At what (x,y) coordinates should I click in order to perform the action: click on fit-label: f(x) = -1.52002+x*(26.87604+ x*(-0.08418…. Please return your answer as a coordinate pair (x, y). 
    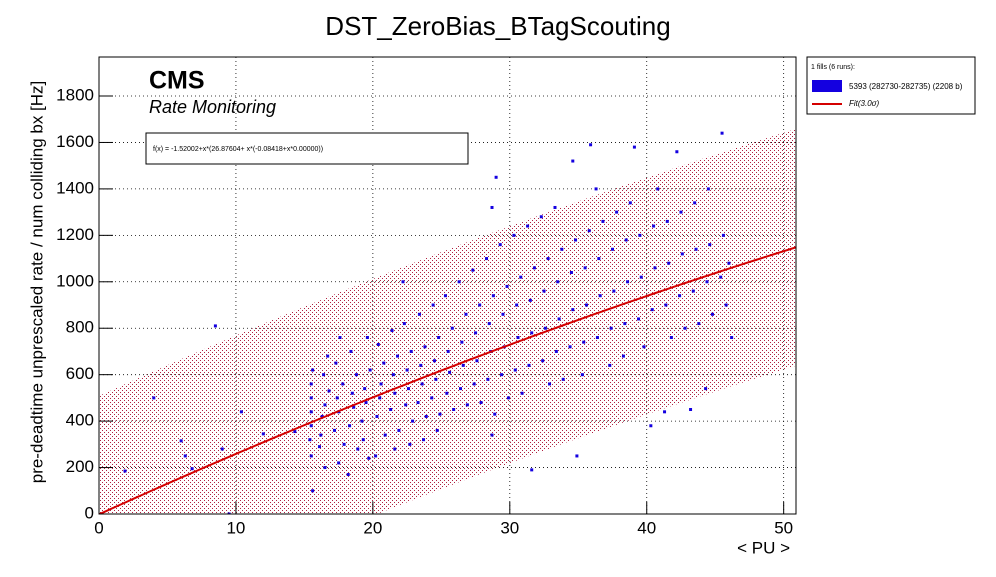
    Looking at the image, I should click on (238, 149).